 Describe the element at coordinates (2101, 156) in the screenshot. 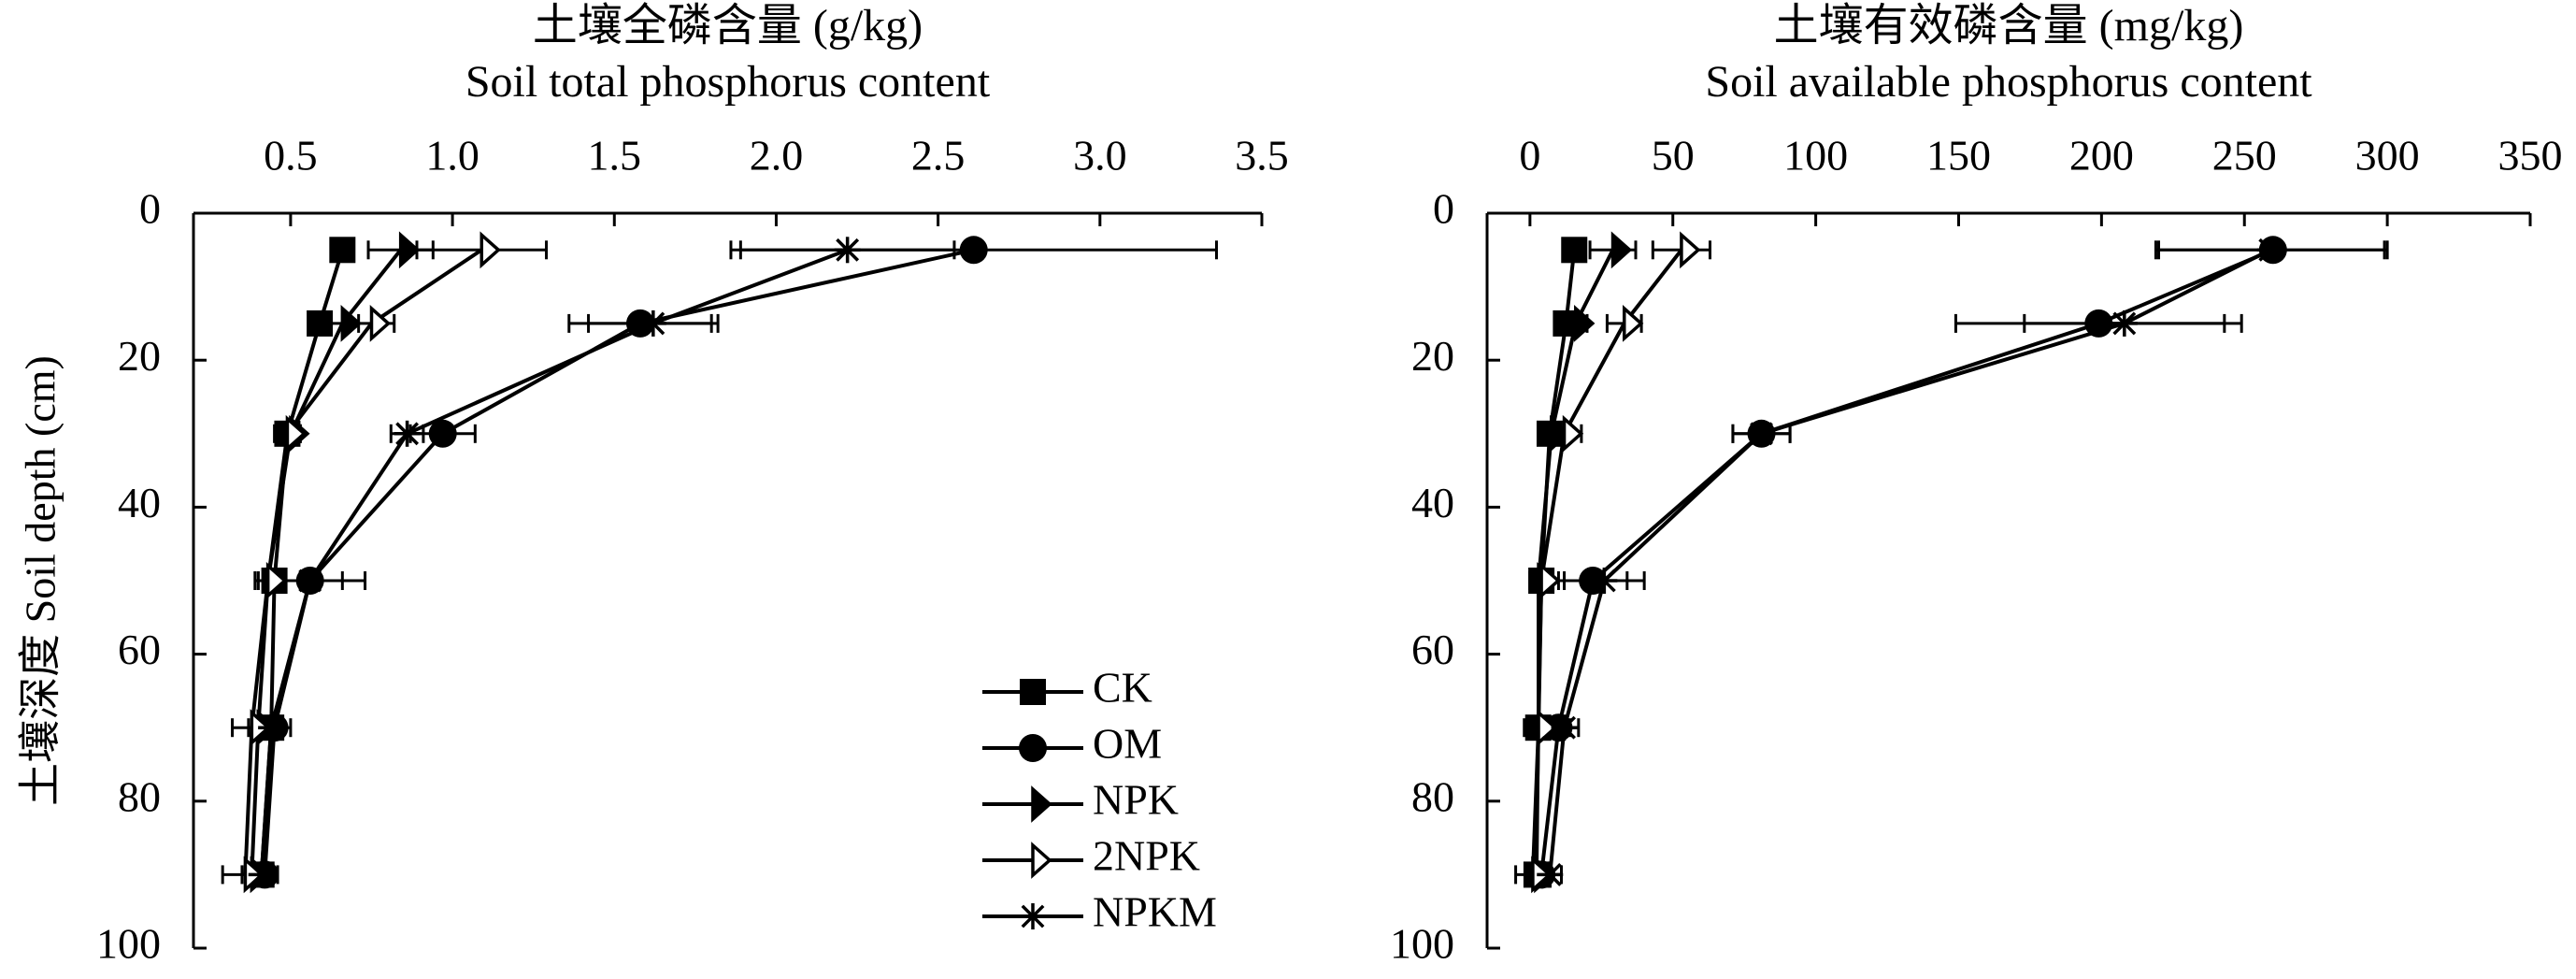

I see `x-tick-label: 200` at that location.